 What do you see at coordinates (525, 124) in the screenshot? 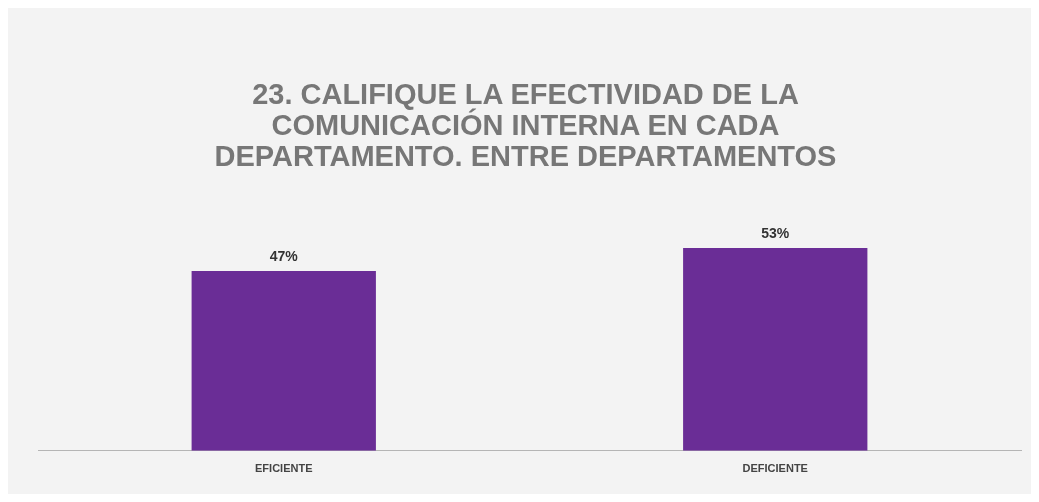
I see `chart-title: 23. CALIFIQUE LA EFECTIVIDAD DE LA COMUNICACIÓN INTERNA EN CADA DEPARTAMENTO. ENTRE DEPARTAMENTOS` at bounding box center [525, 124].